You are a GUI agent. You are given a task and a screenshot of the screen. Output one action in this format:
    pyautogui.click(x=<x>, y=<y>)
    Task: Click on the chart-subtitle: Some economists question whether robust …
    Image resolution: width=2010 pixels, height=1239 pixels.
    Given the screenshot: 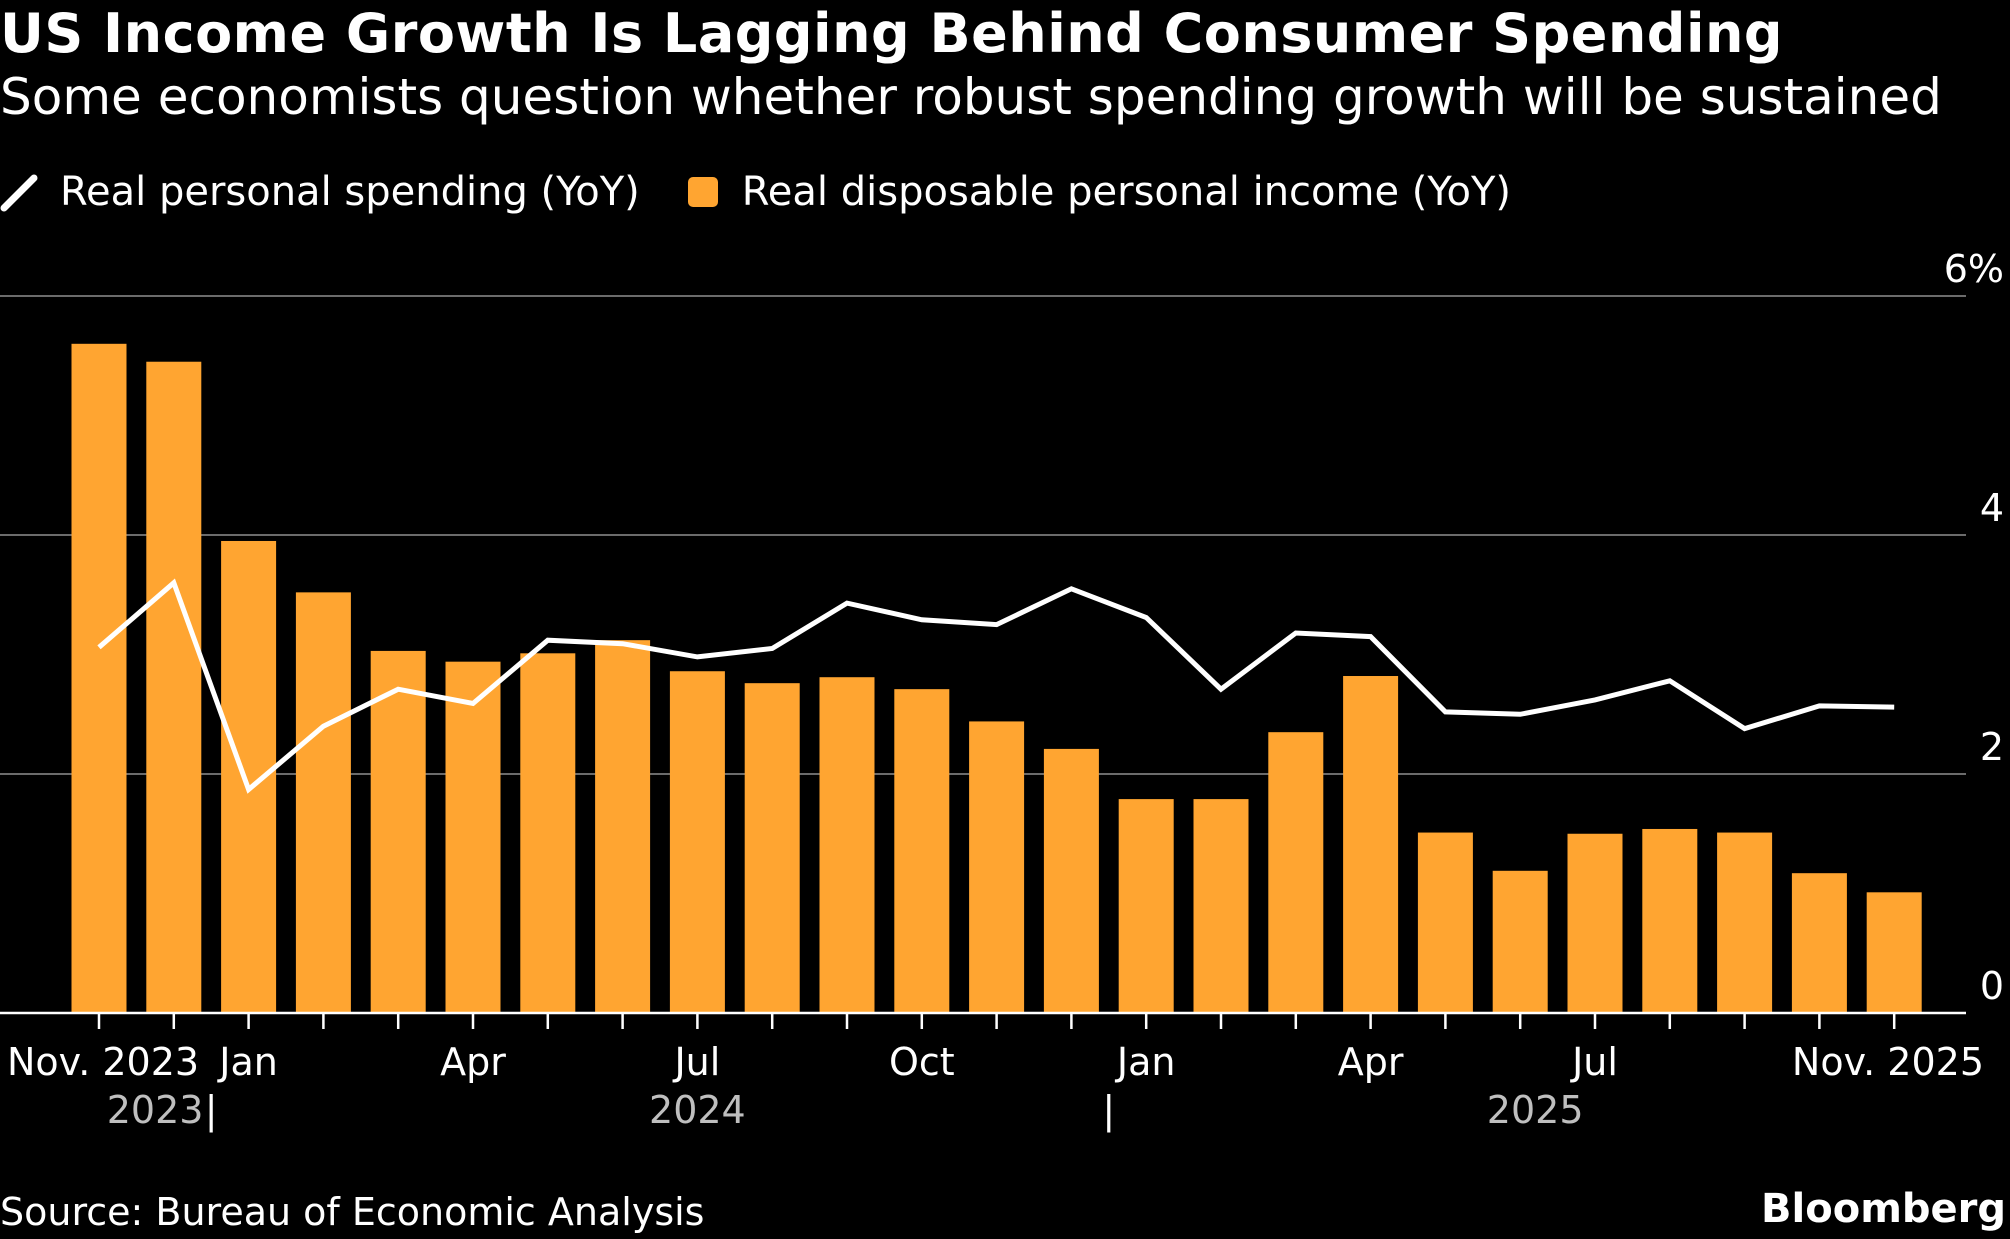 What is the action you would take?
    pyautogui.click(x=971, y=97)
    